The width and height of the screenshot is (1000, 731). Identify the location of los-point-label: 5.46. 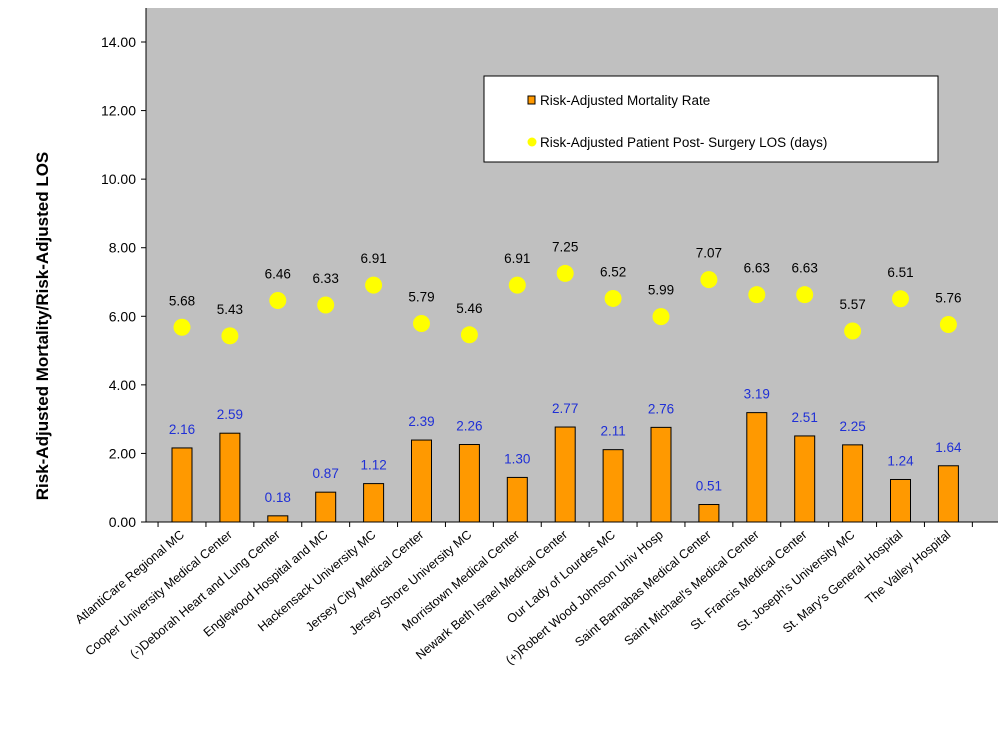
(469, 308).